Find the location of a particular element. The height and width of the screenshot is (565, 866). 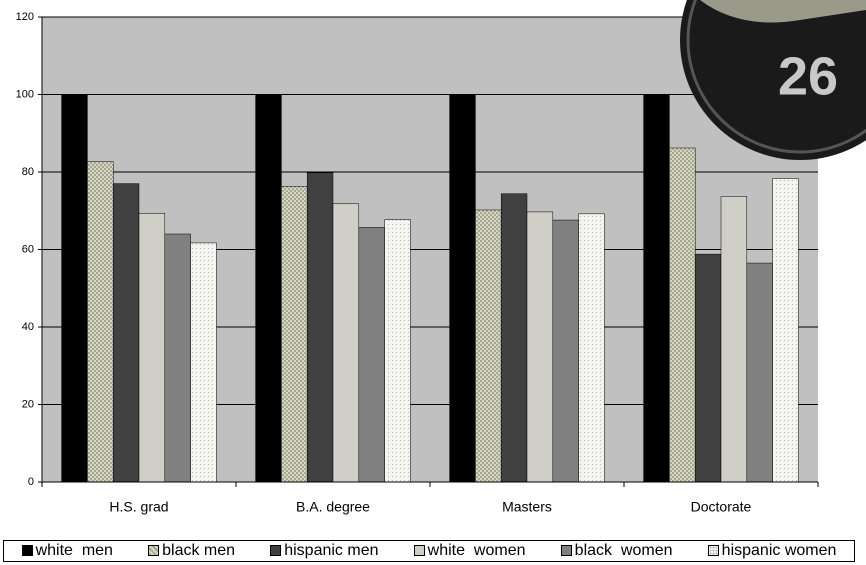

y-tick-label: 0 is located at coordinates (31, 482).